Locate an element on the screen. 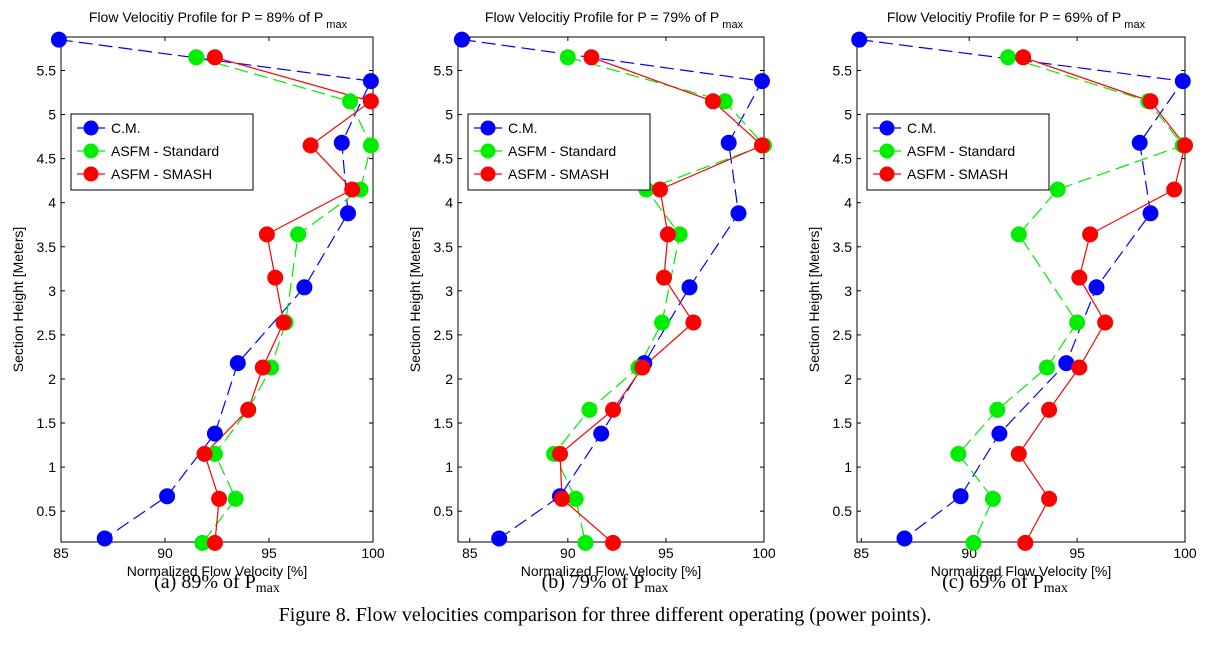 This screenshot has height=663, width=1210. x-tick-label: 85 is located at coordinates (862, 553).